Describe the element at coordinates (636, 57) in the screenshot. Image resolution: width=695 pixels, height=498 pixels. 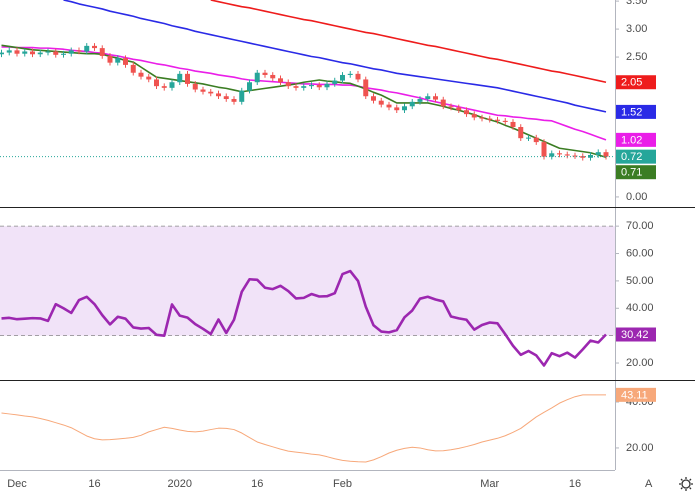
I see `y-tick-label: 2.50` at that location.